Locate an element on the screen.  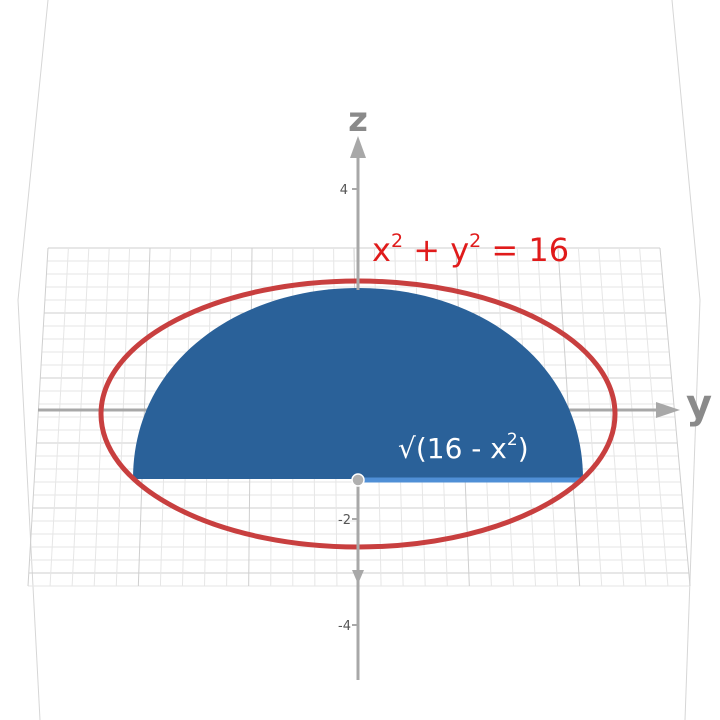
z-tick-label-minus-2: -2 is located at coordinates (344, 520).